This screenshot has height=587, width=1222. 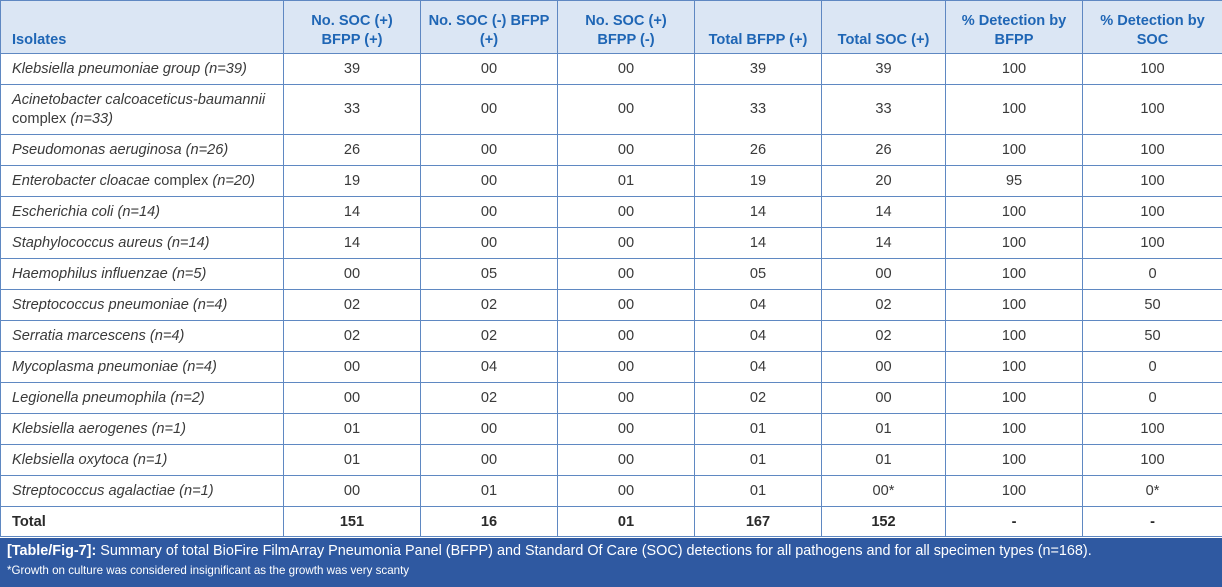 What do you see at coordinates (79, 336) in the screenshot?
I see `isolate-name: Serratia marcescens` at bounding box center [79, 336].